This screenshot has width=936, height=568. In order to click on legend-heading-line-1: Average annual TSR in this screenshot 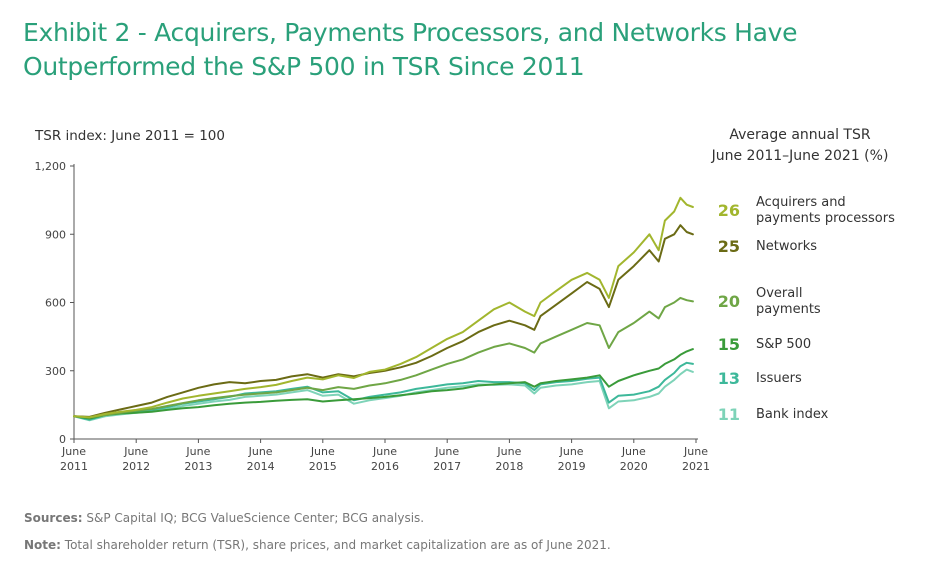, I will do `click(800, 135)`.